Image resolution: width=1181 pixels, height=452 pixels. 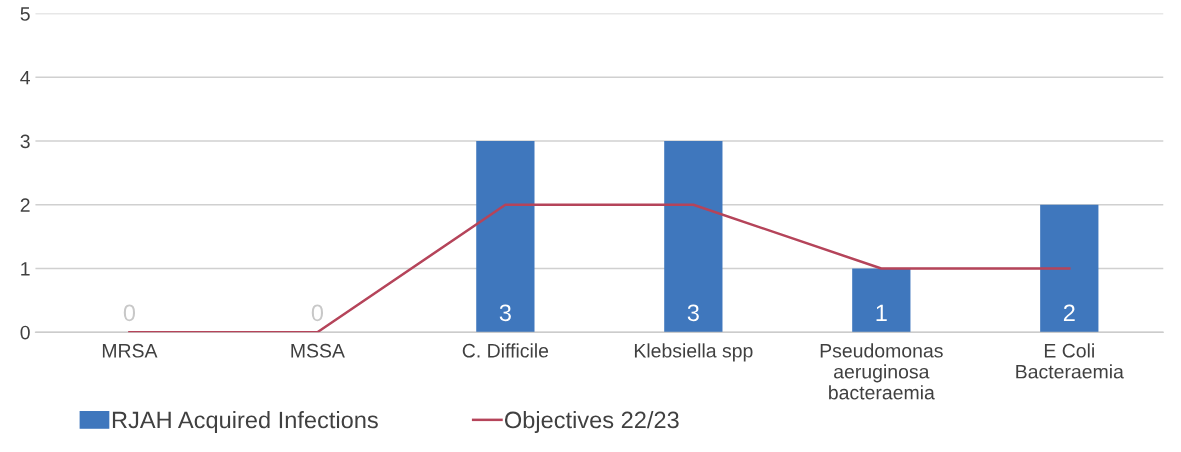 What do you see at coordinates (881, 312) in the screenshot?
I see `data-label: 1` at bounding box center [881, 312].